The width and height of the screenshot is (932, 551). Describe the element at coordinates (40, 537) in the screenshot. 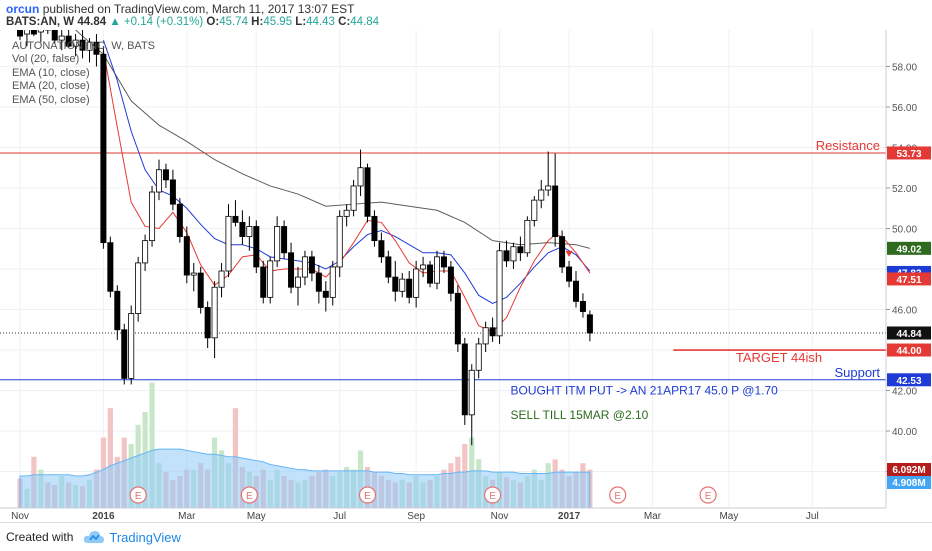

I see `created-with-label: Created with` at that location.